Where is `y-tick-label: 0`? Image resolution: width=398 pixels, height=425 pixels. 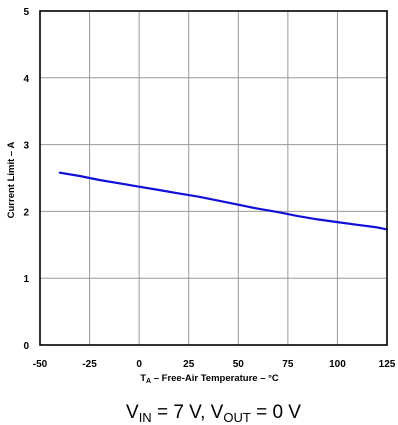
y-tick-label: 0 is located at coordinates (26, 346).